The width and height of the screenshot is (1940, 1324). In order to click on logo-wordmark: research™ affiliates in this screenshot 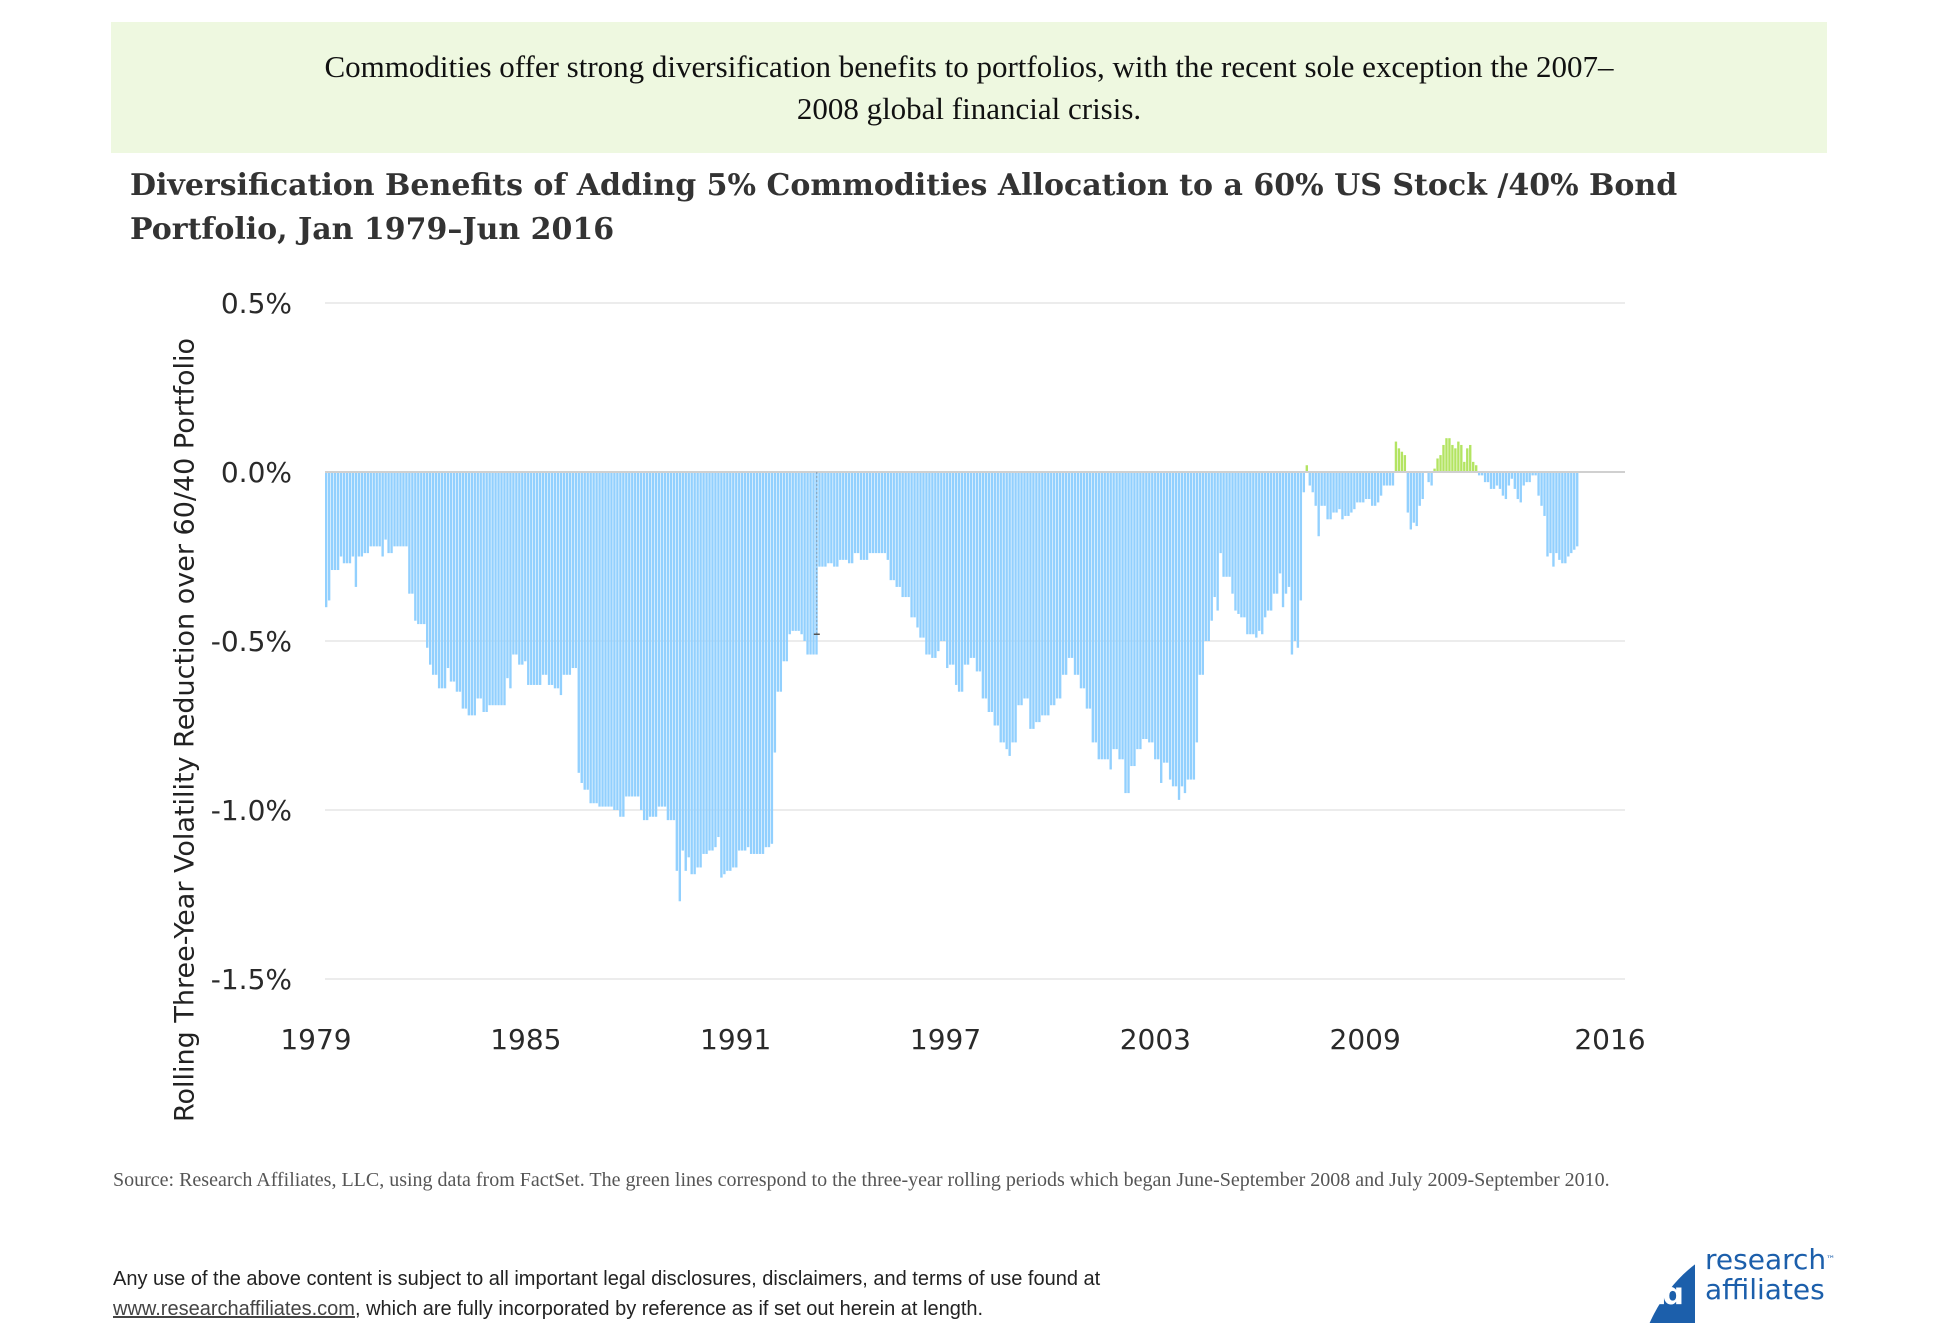, I will do `click(1770, 1275)`.